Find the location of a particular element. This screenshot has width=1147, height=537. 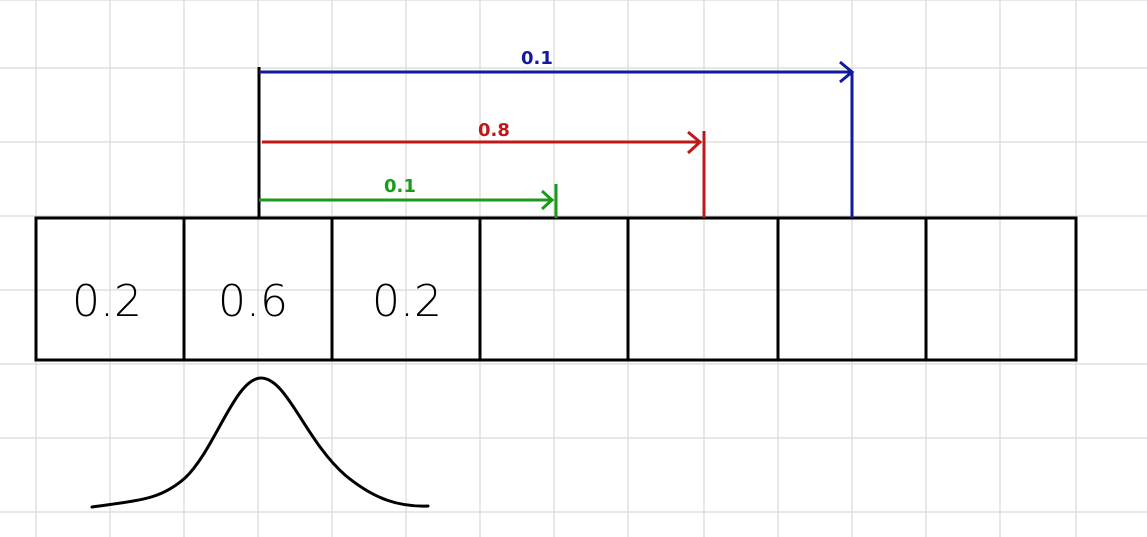

arrow-green-head is located at coordinates (547, 200).